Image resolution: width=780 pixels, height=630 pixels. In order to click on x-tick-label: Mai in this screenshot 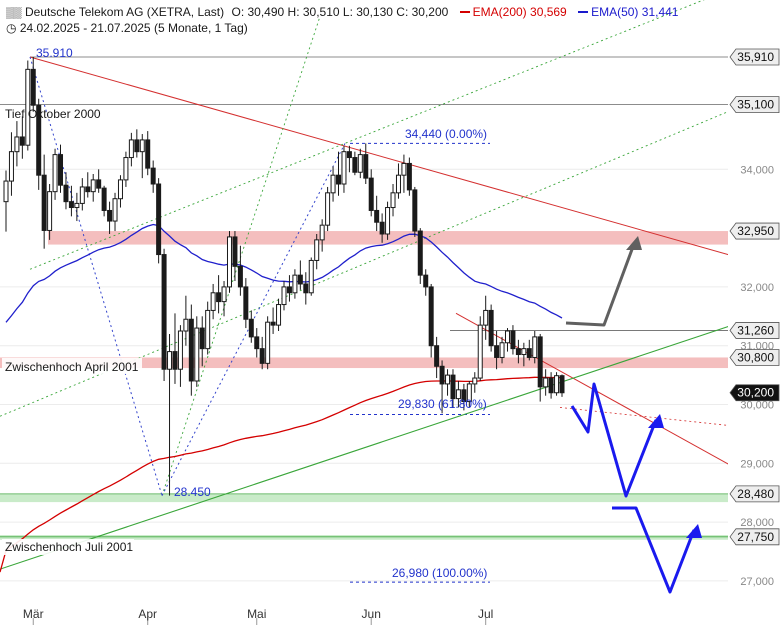, I will do `click(256, 614)`.